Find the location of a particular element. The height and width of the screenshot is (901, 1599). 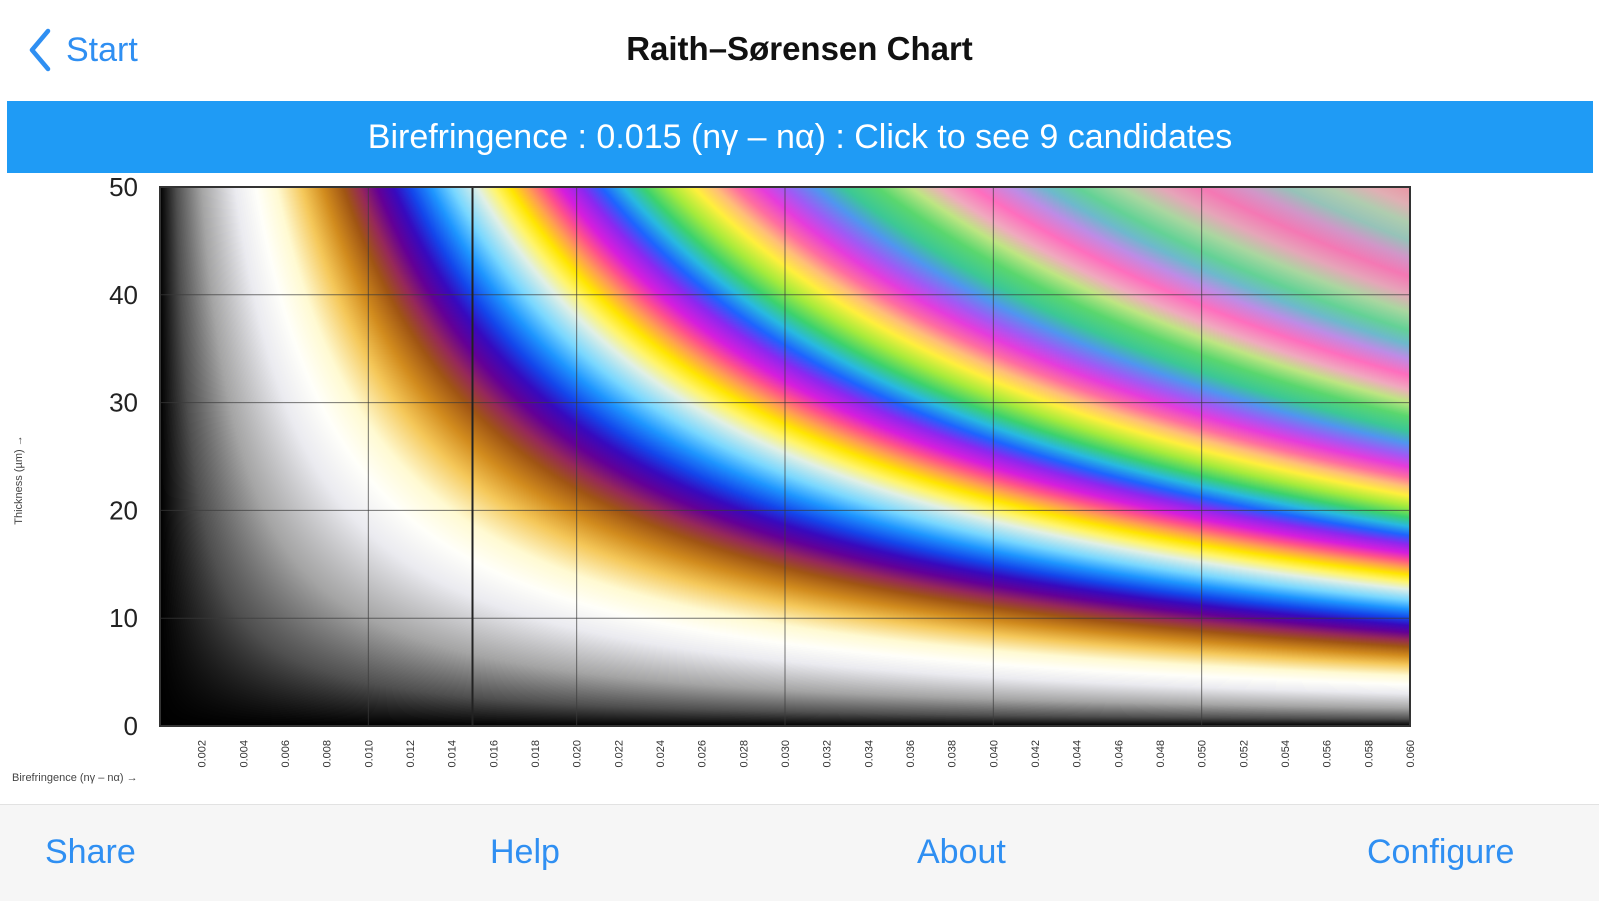

navigation-bar: Start Raith–Sørensen Chart is located at coordinates (799, 50).